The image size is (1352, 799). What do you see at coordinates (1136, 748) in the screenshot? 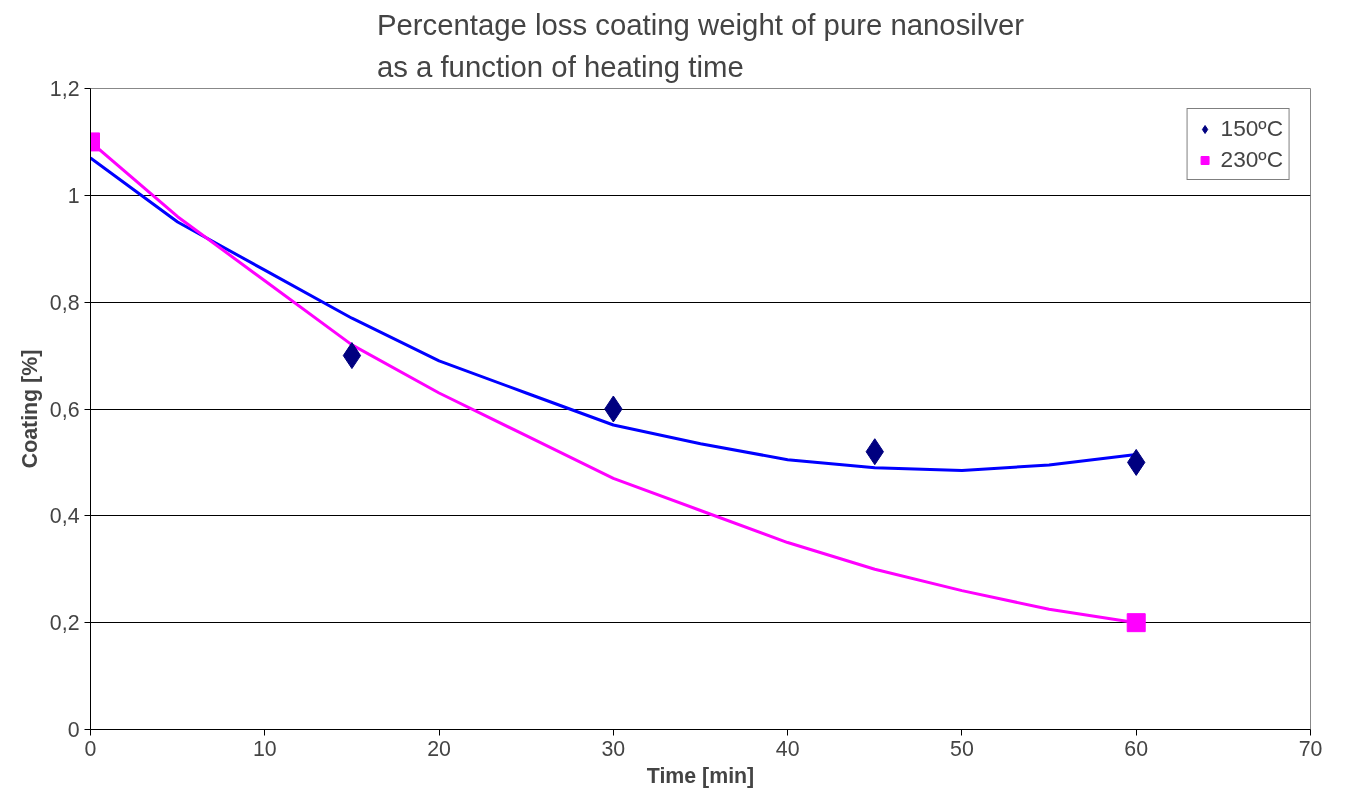
I see `x-tick-label: 60` at bounding box center [1136, 748].